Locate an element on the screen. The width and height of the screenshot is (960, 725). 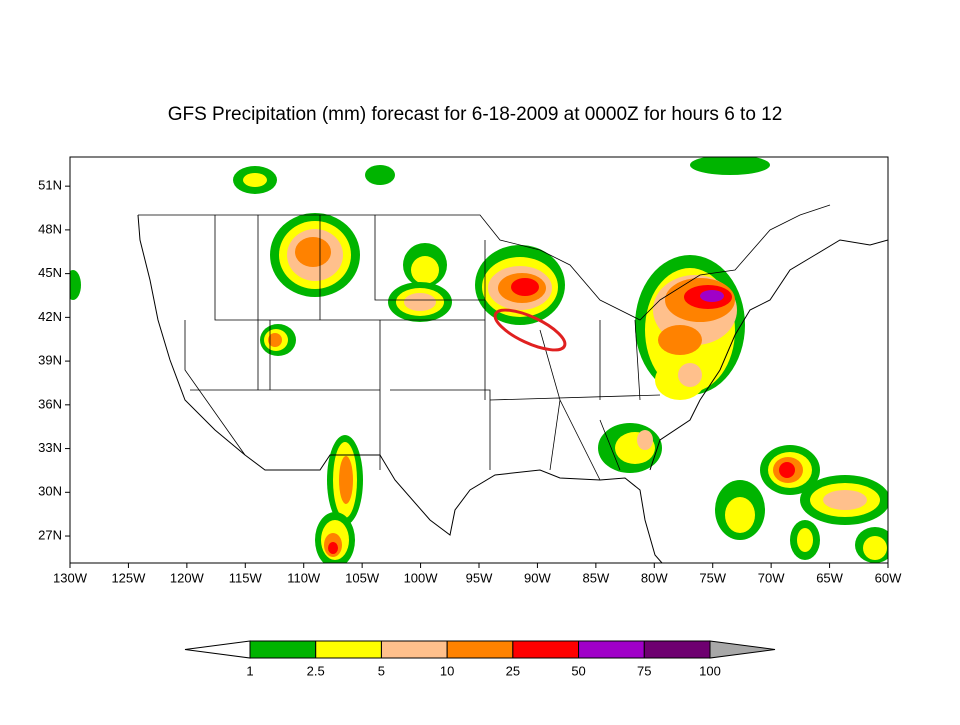
x-tick-label: 70W is located at coordinates (771, 577).